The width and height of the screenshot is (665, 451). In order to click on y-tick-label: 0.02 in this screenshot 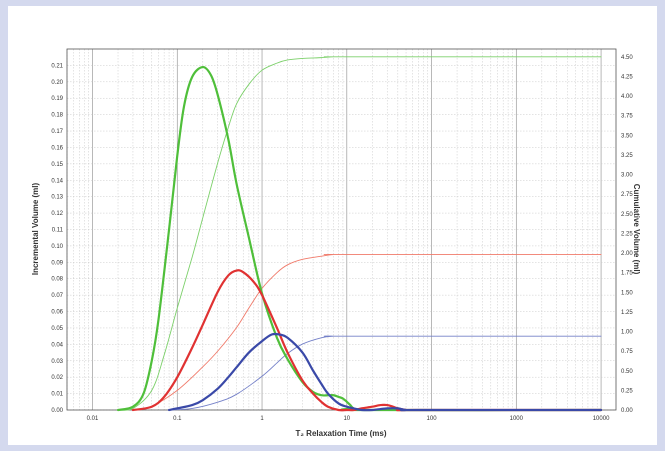, I will do `click(57, 378)`.